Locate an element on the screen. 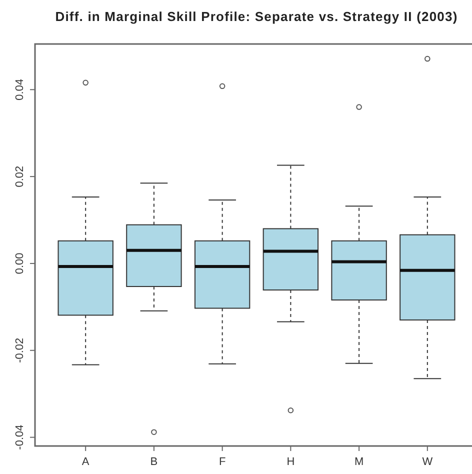 The image size is (472, 474). x-tick-label: H is located at coordinates (290, 462).